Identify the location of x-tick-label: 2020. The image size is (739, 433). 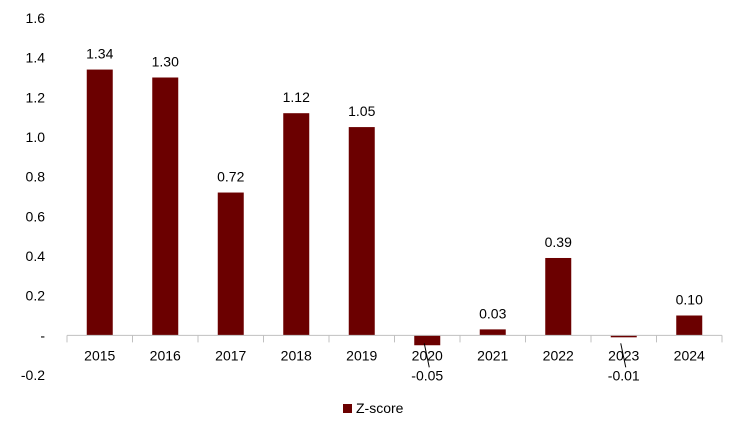
(427, 355).